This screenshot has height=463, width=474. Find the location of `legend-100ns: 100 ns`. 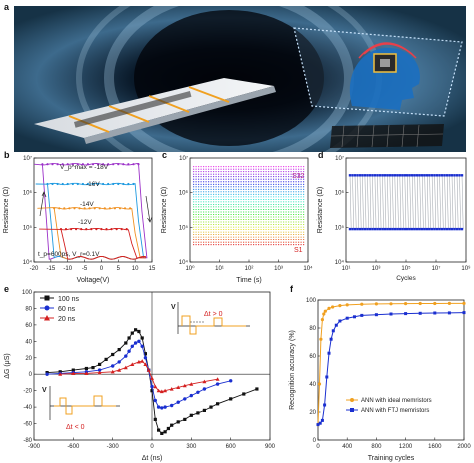

legend-100ns: 100 ns is located at coordinates (69, 299).